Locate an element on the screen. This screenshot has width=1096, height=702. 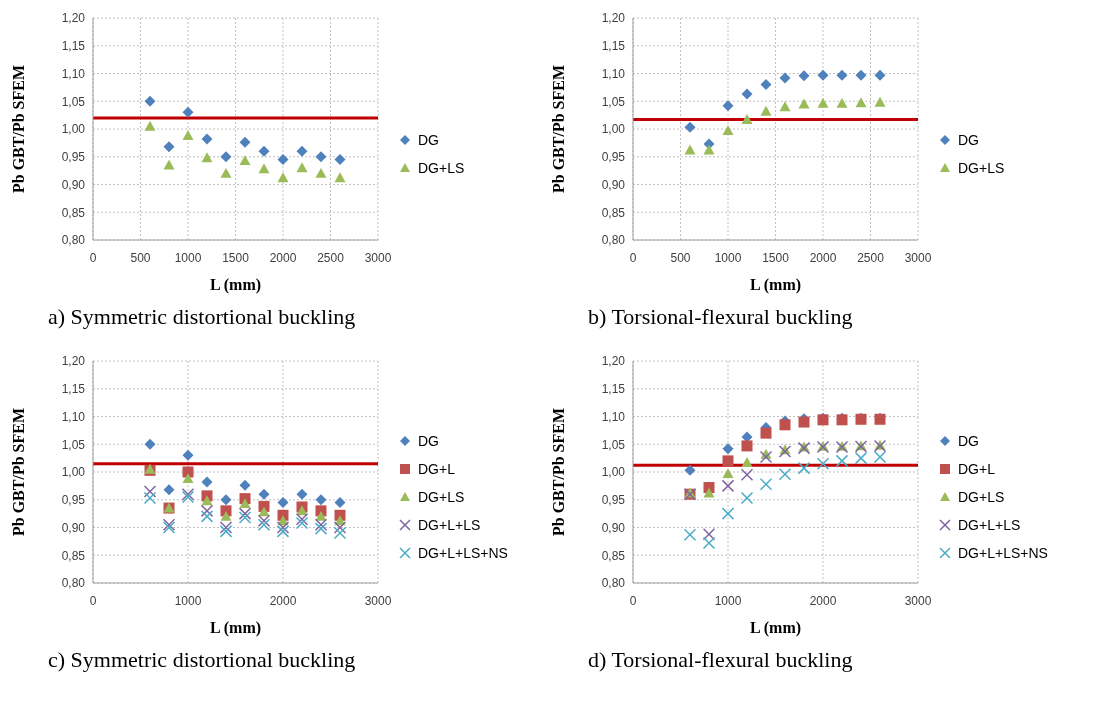
text: c) Symmetric distortional buckling is located at coordinates (202, 660).